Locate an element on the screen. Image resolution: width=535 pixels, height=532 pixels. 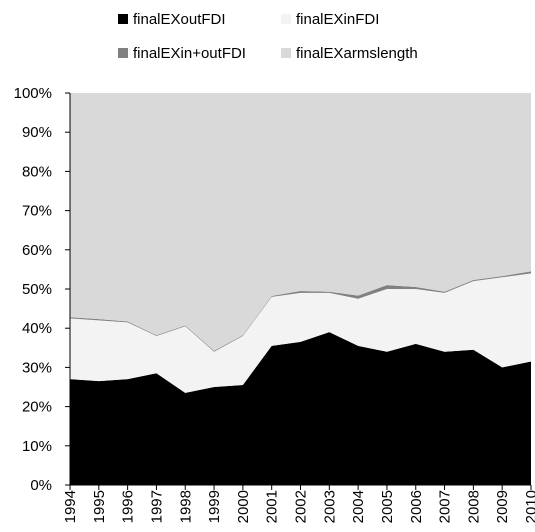
x-tick-label: 2006 is located at coordinates (416, 506).